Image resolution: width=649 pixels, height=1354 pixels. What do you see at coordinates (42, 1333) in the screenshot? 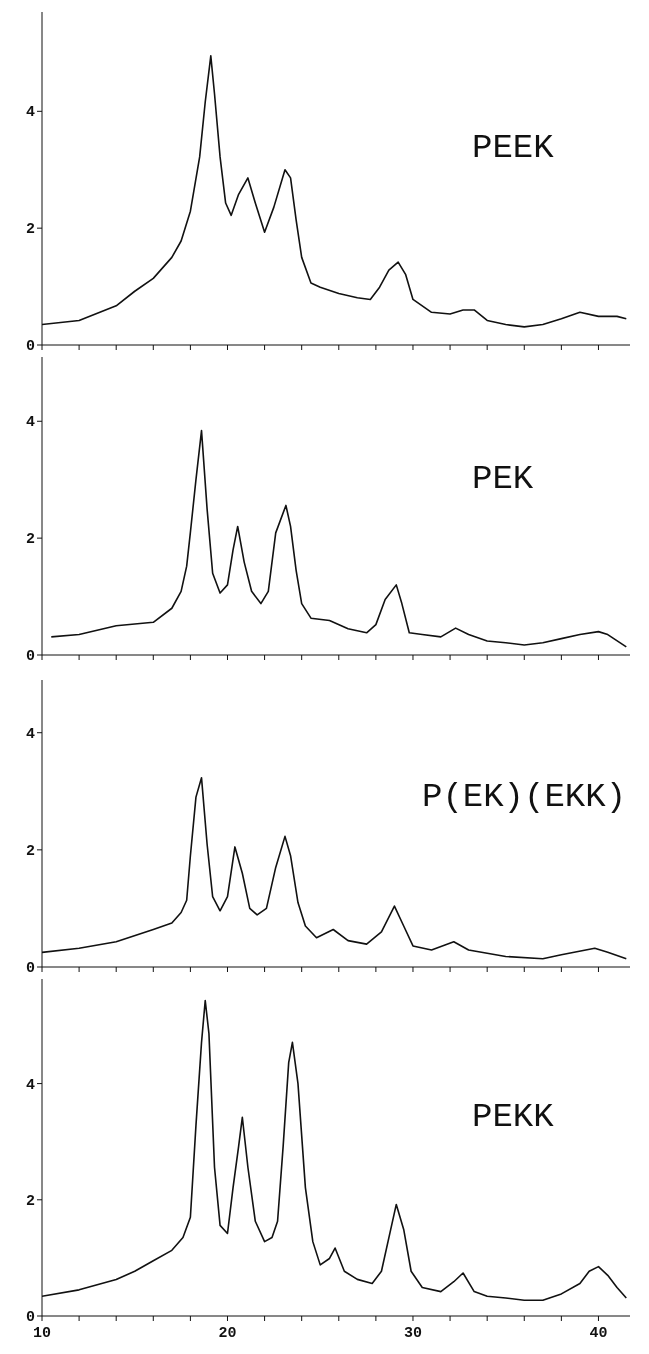
I see `x-tick-label: 10` at bounding box center [42, 1333].